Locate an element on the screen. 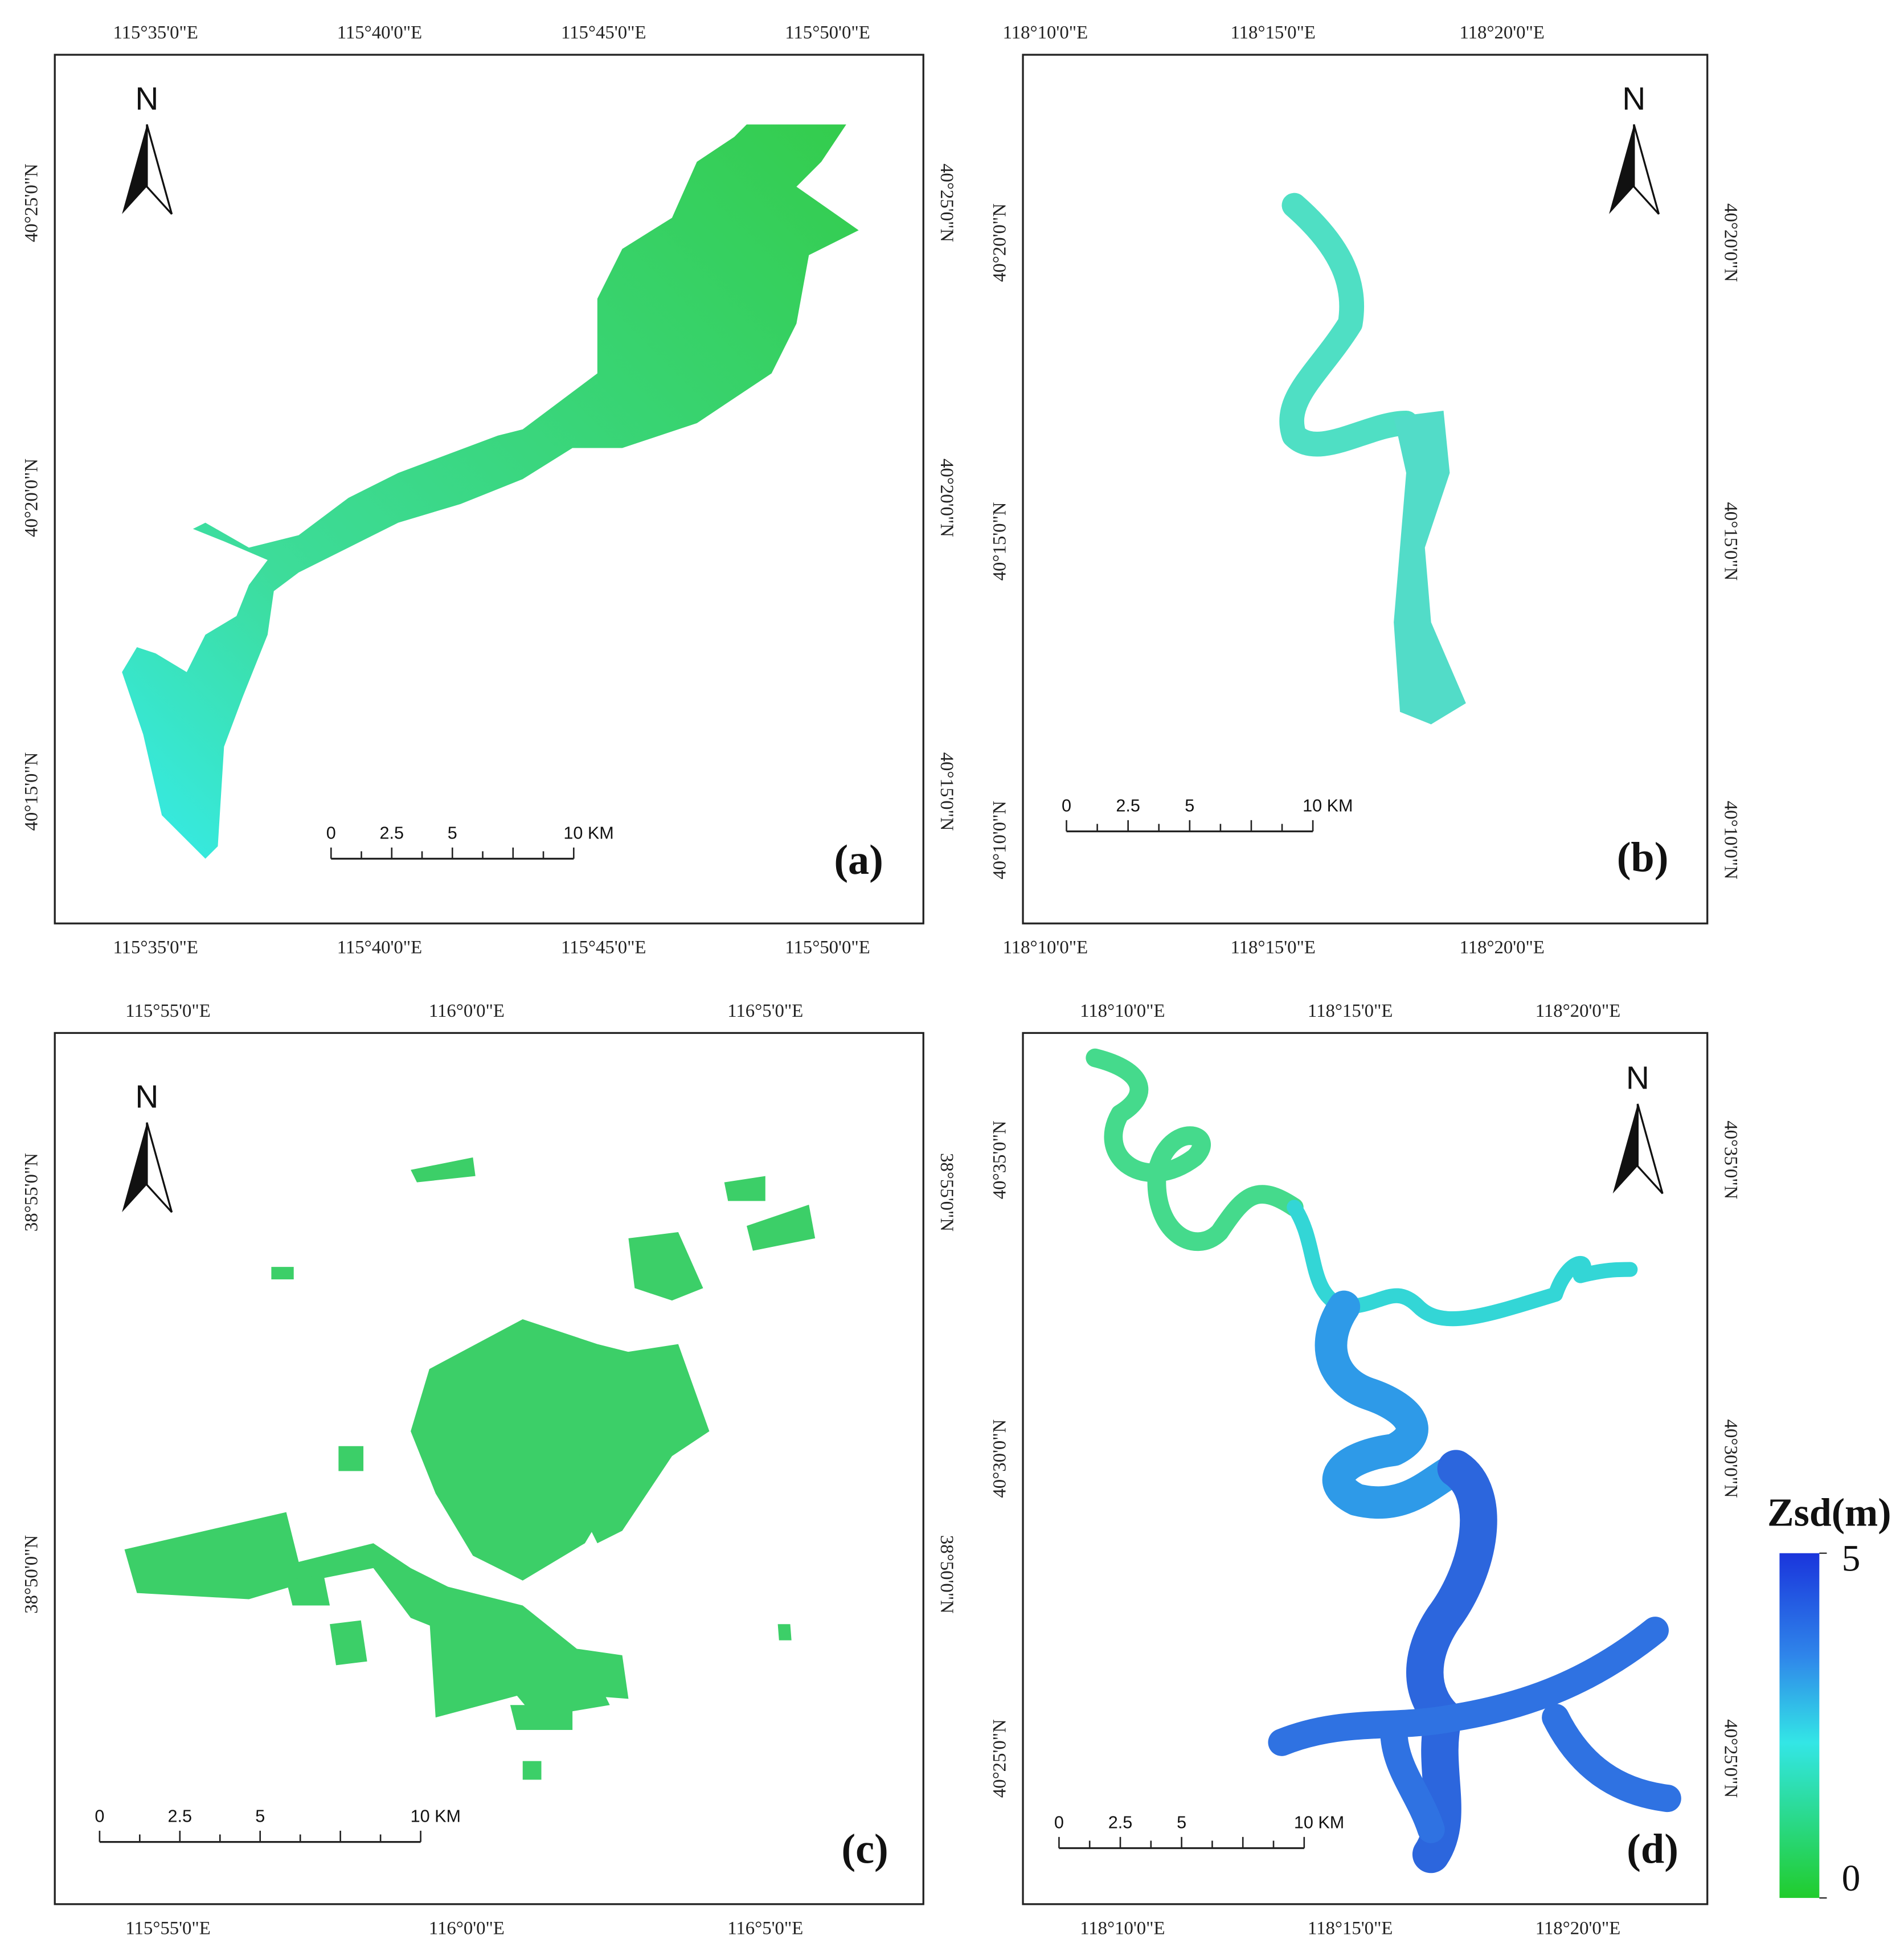 This screenshot has height=1939, width=1904. lake-c is located at coordinates (470, 1468).